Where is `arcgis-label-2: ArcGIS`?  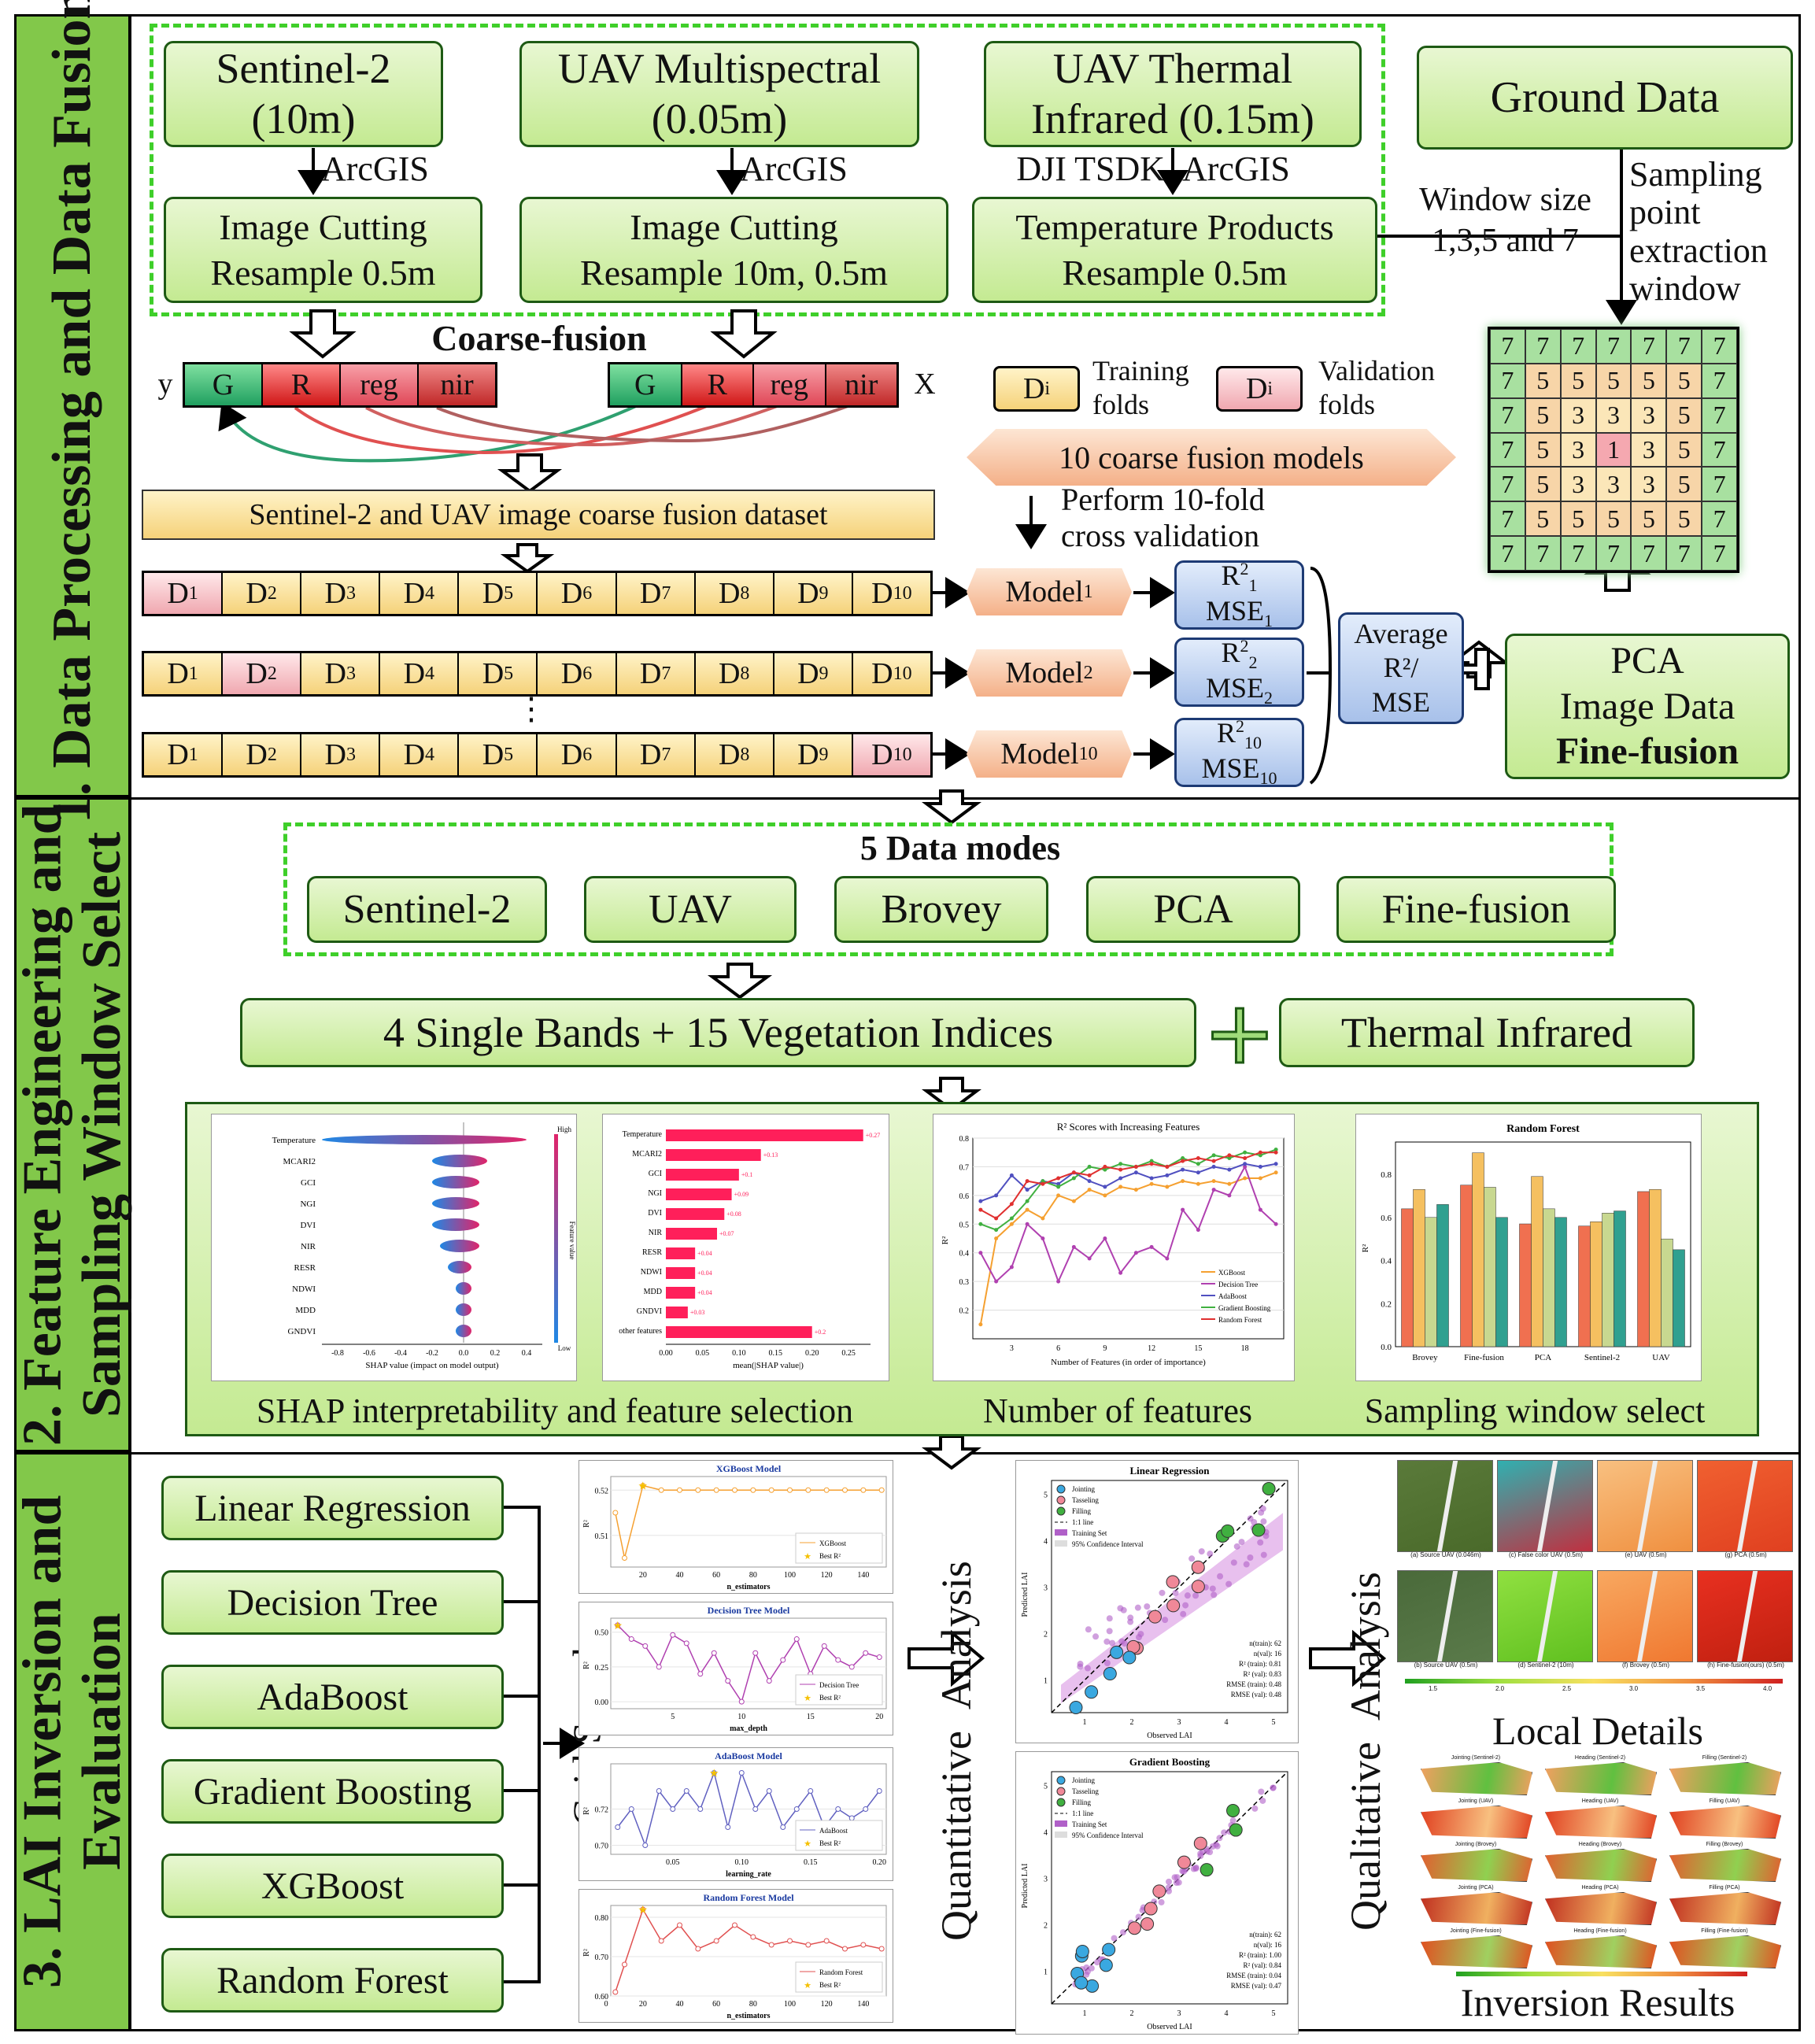
arcgis-label-2: ArcGIS is located at coordinates (794, 169).